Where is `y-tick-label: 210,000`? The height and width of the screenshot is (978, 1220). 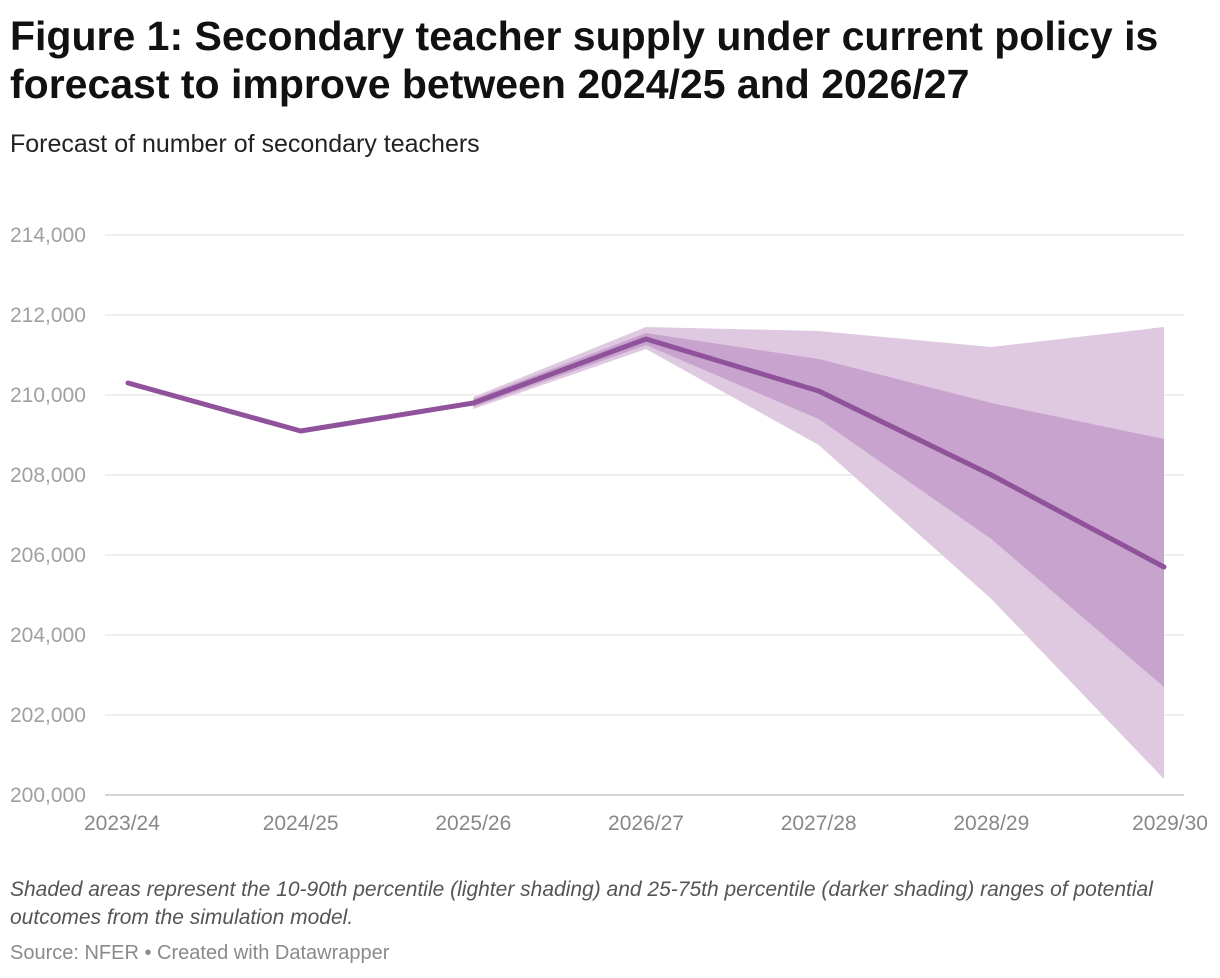 y-tick-label: 210,000 is located at coordinates (48, 395).